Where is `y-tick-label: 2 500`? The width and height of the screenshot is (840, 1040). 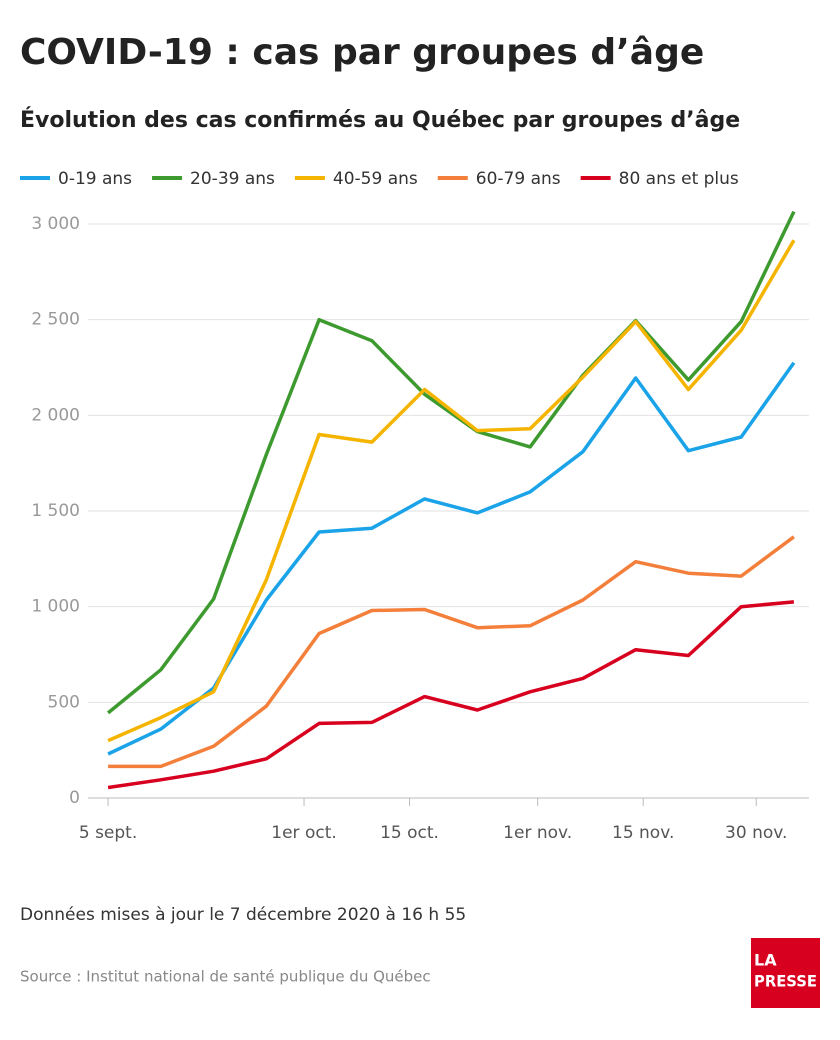
y-tick-label: 2 500 is located at coordinates (55, 320).